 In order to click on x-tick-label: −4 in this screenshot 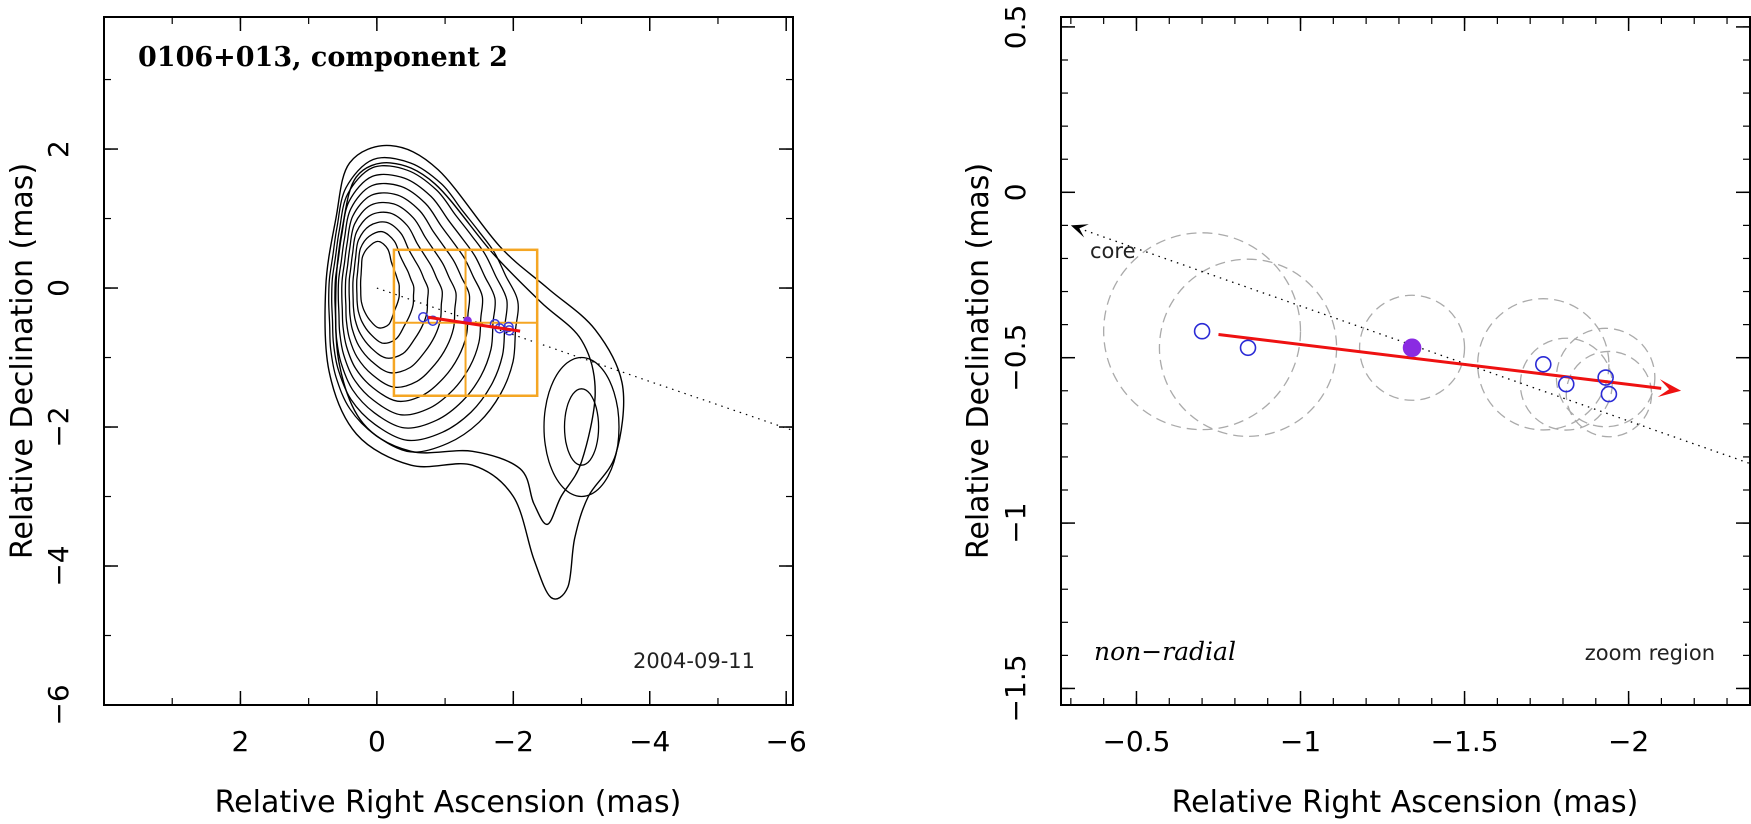, I will do `click(649, 741)`.